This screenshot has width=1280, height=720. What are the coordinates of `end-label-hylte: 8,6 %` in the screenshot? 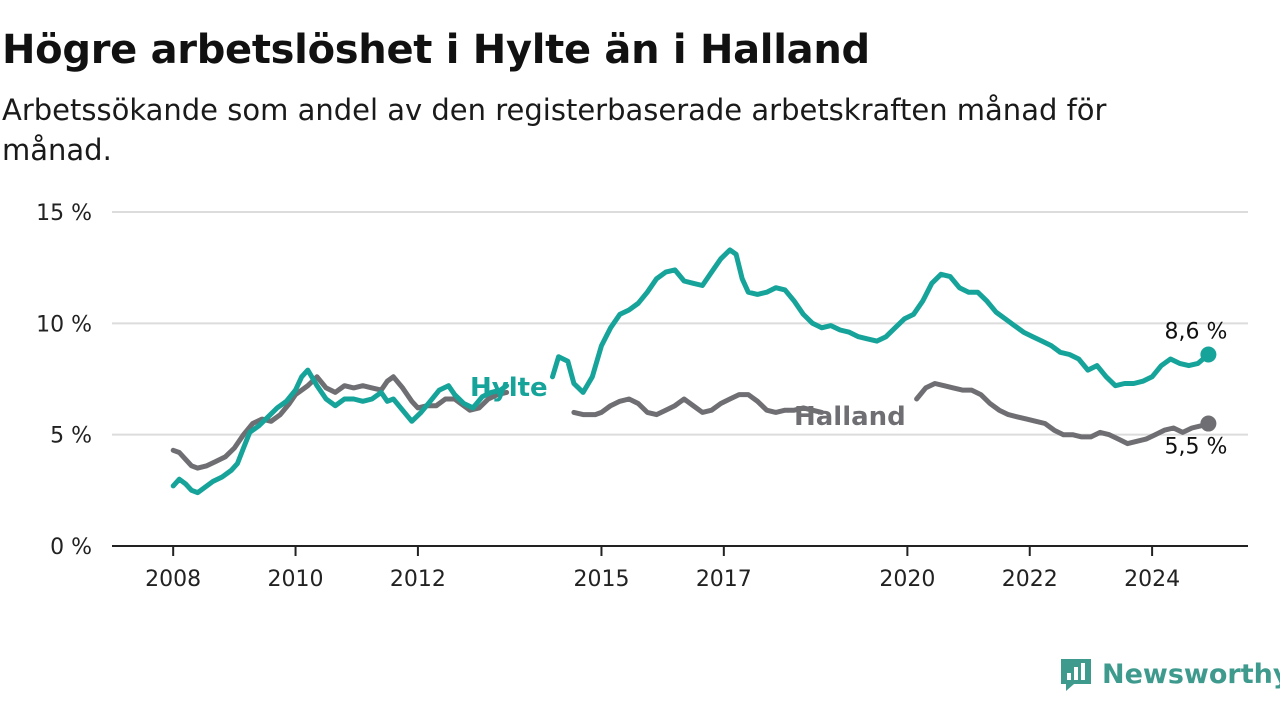 It's located at (1196, 332).